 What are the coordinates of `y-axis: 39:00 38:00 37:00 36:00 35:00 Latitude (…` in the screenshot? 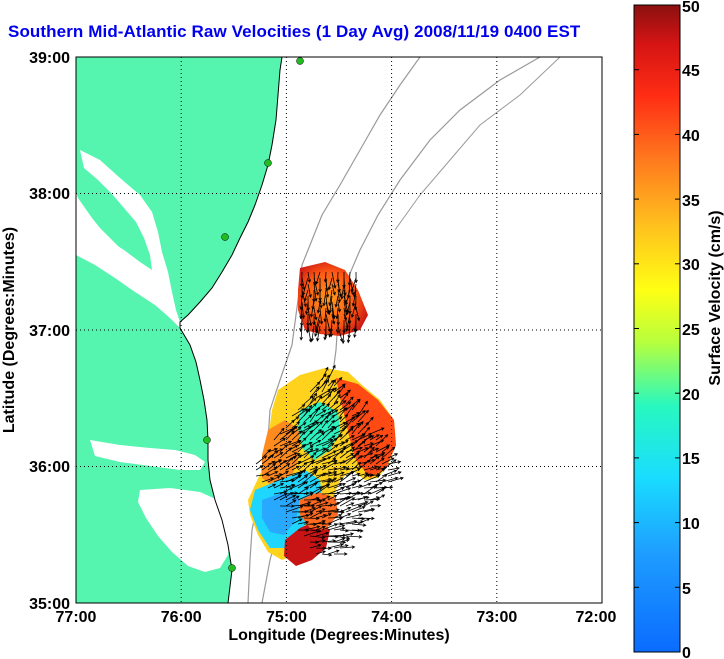 It's located at (35, 331).